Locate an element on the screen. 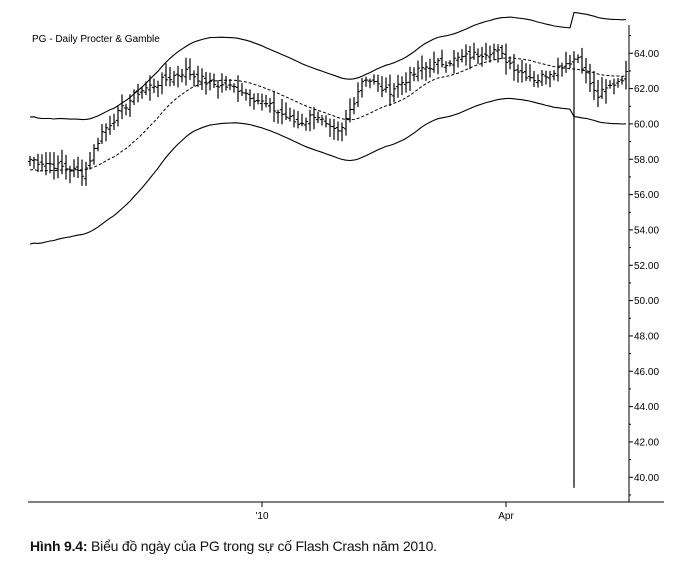 The width and height of the screenshot is (698, 587). chart-title: PG - Daily Procter & Gamble is located at coordinates (96, 39).